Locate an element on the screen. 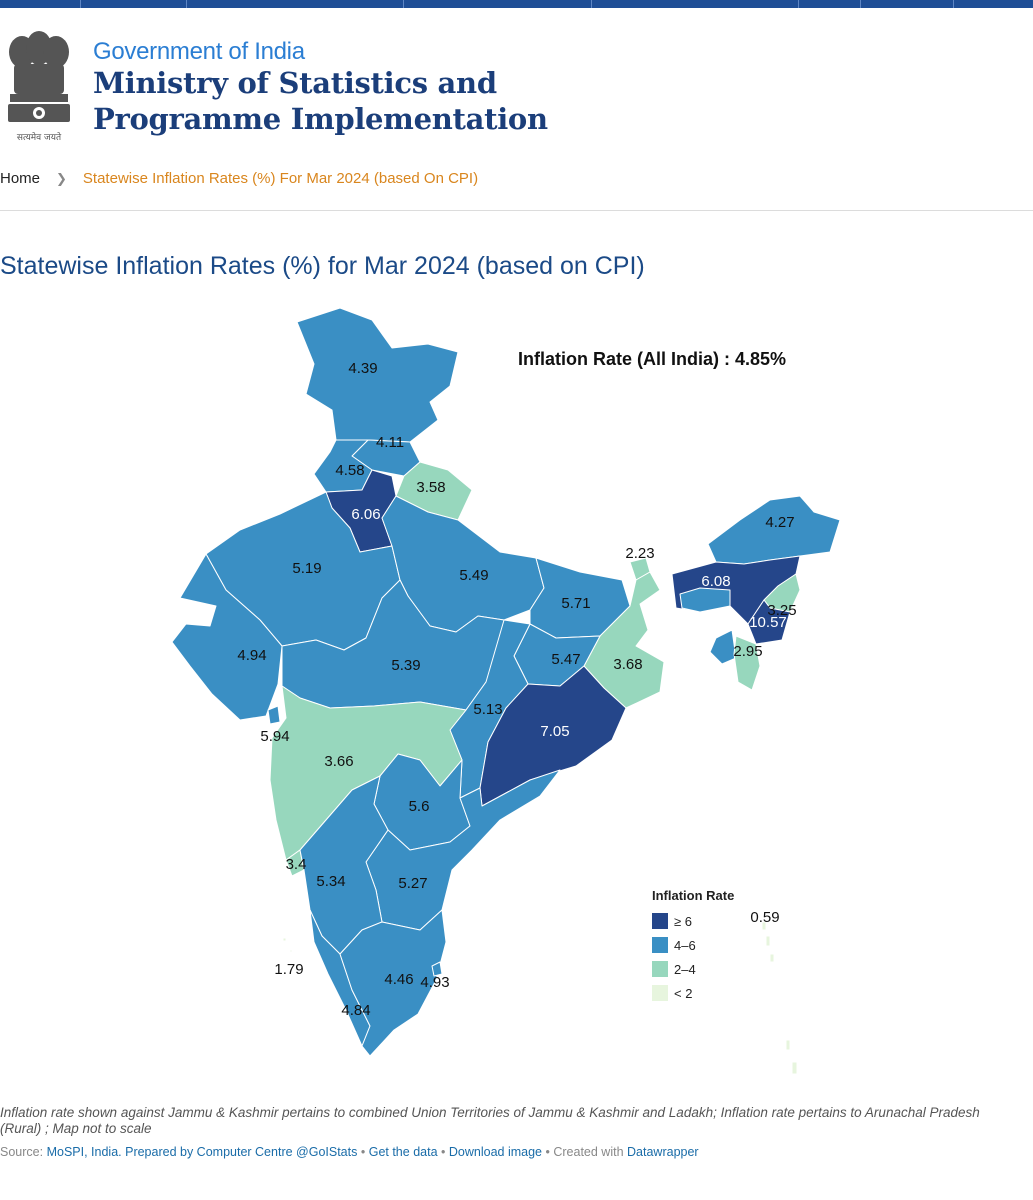 This screenshot has height=1200, width=1033. state-manipur is located at coordinates (769, 622).